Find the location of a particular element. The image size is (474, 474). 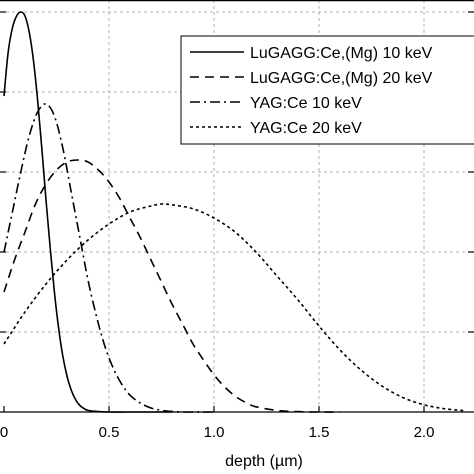

legend-label-4: YAG:Ce 20 keV is located at coordinates (306, 128).